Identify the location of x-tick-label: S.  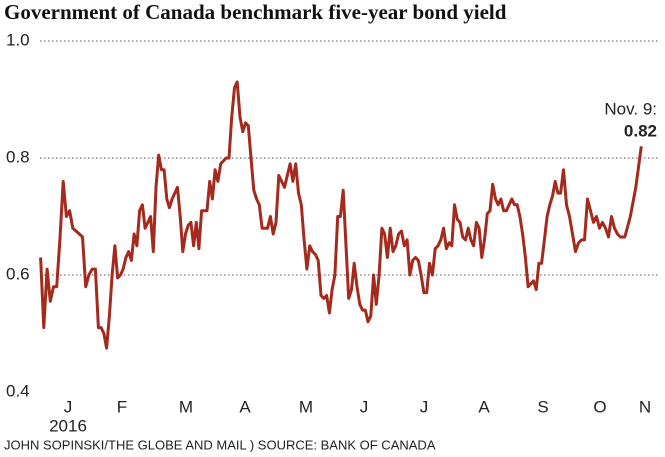
(542, 406).